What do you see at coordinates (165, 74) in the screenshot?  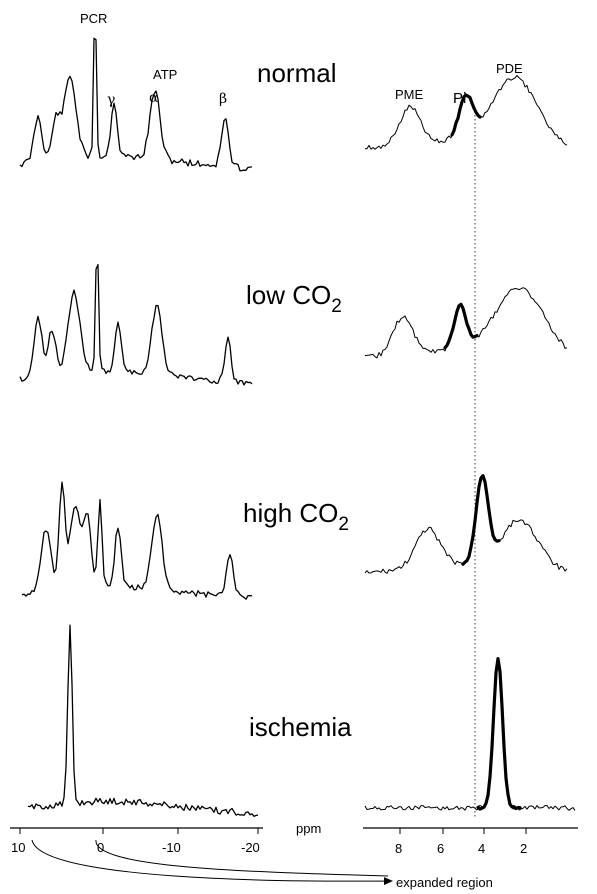 I see `atp-label: ATP` at bounding box center [165, 74].